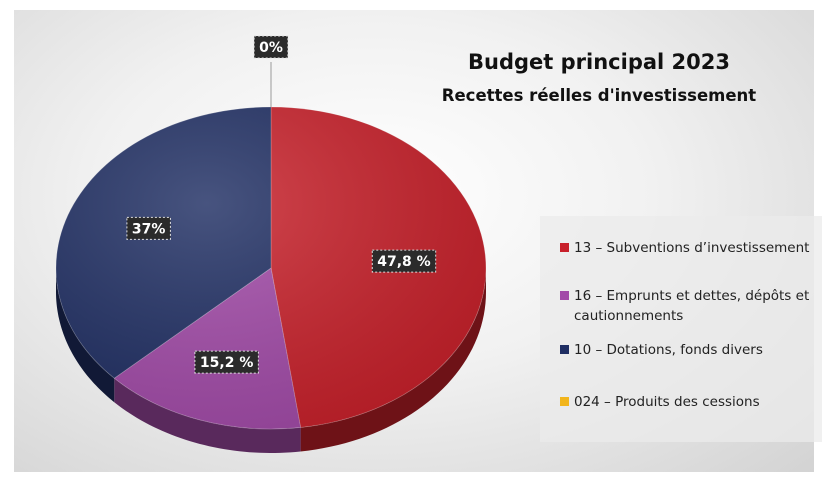 This screenshot has height=484, width=829. I want to click on data-label-1: 15,2 %, so click(226, 362).